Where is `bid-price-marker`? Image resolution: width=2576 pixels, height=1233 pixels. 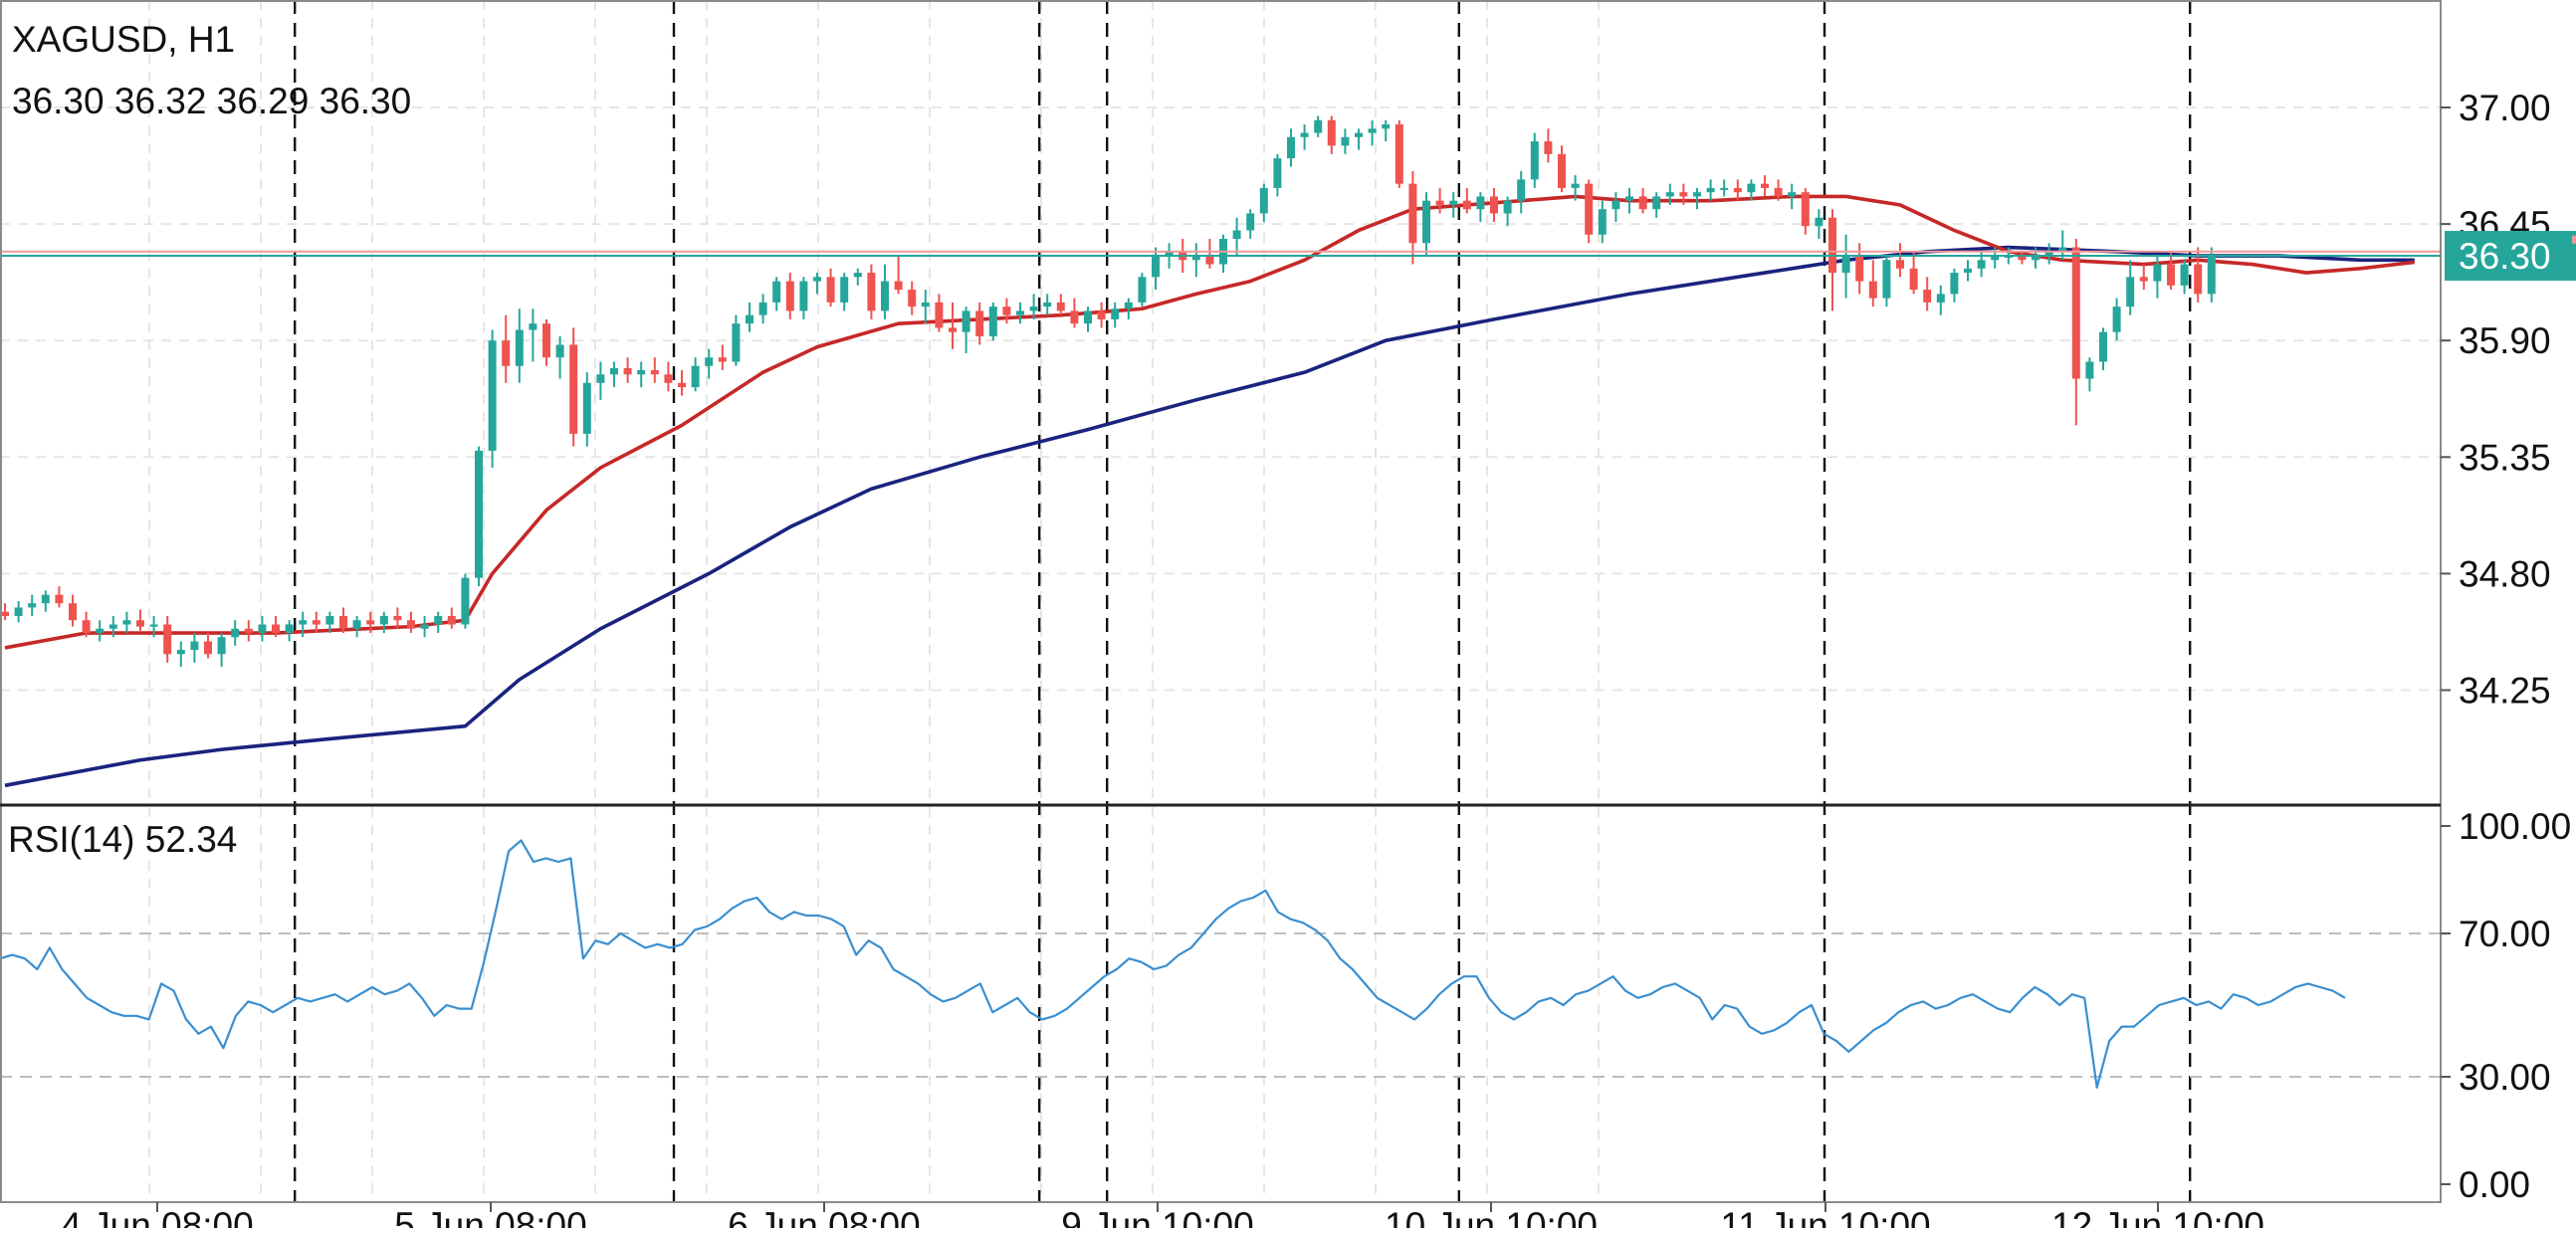
bid-price-marker is located at coordinates (2574, 239).